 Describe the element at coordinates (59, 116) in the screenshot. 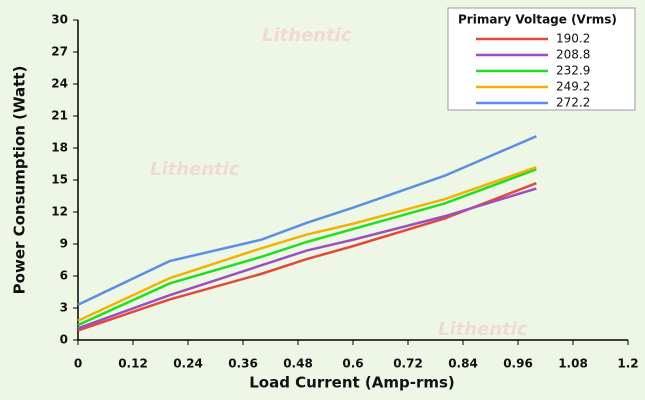

I see `y-tick-label: 21` at that location.